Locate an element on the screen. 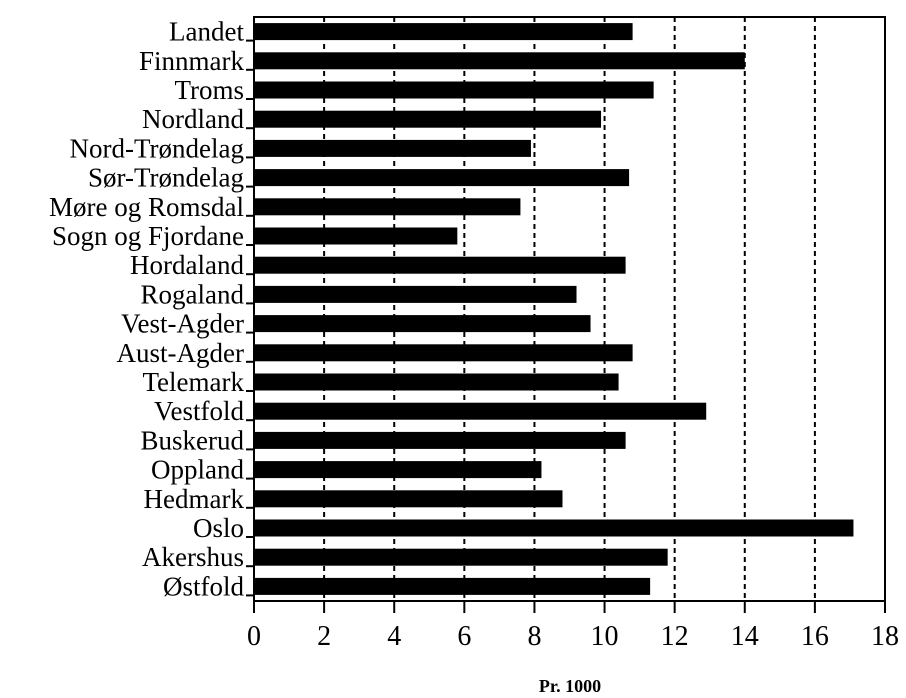 The width and height of the screenshot is (906, 698). category-label: Hedmark is located at coordinates (194, 499).